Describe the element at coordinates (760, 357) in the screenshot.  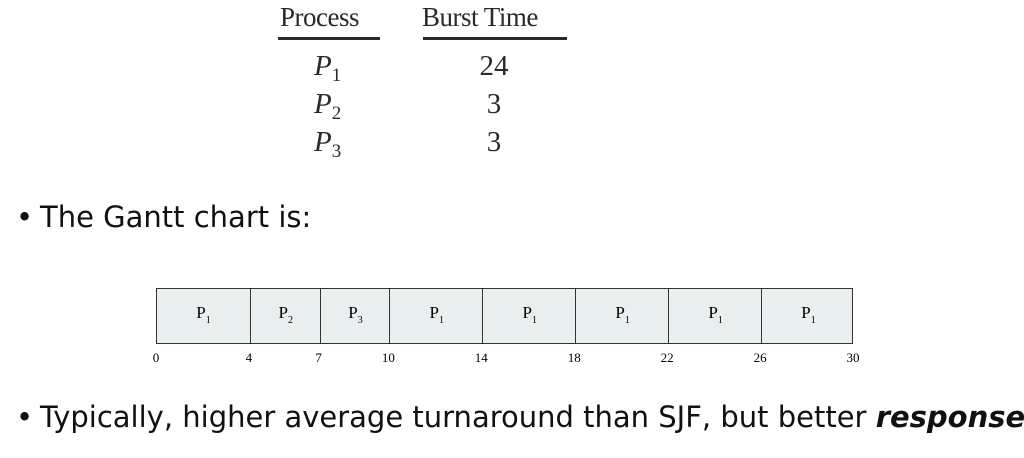
I see `gantt-tick-label: 26` at that location.